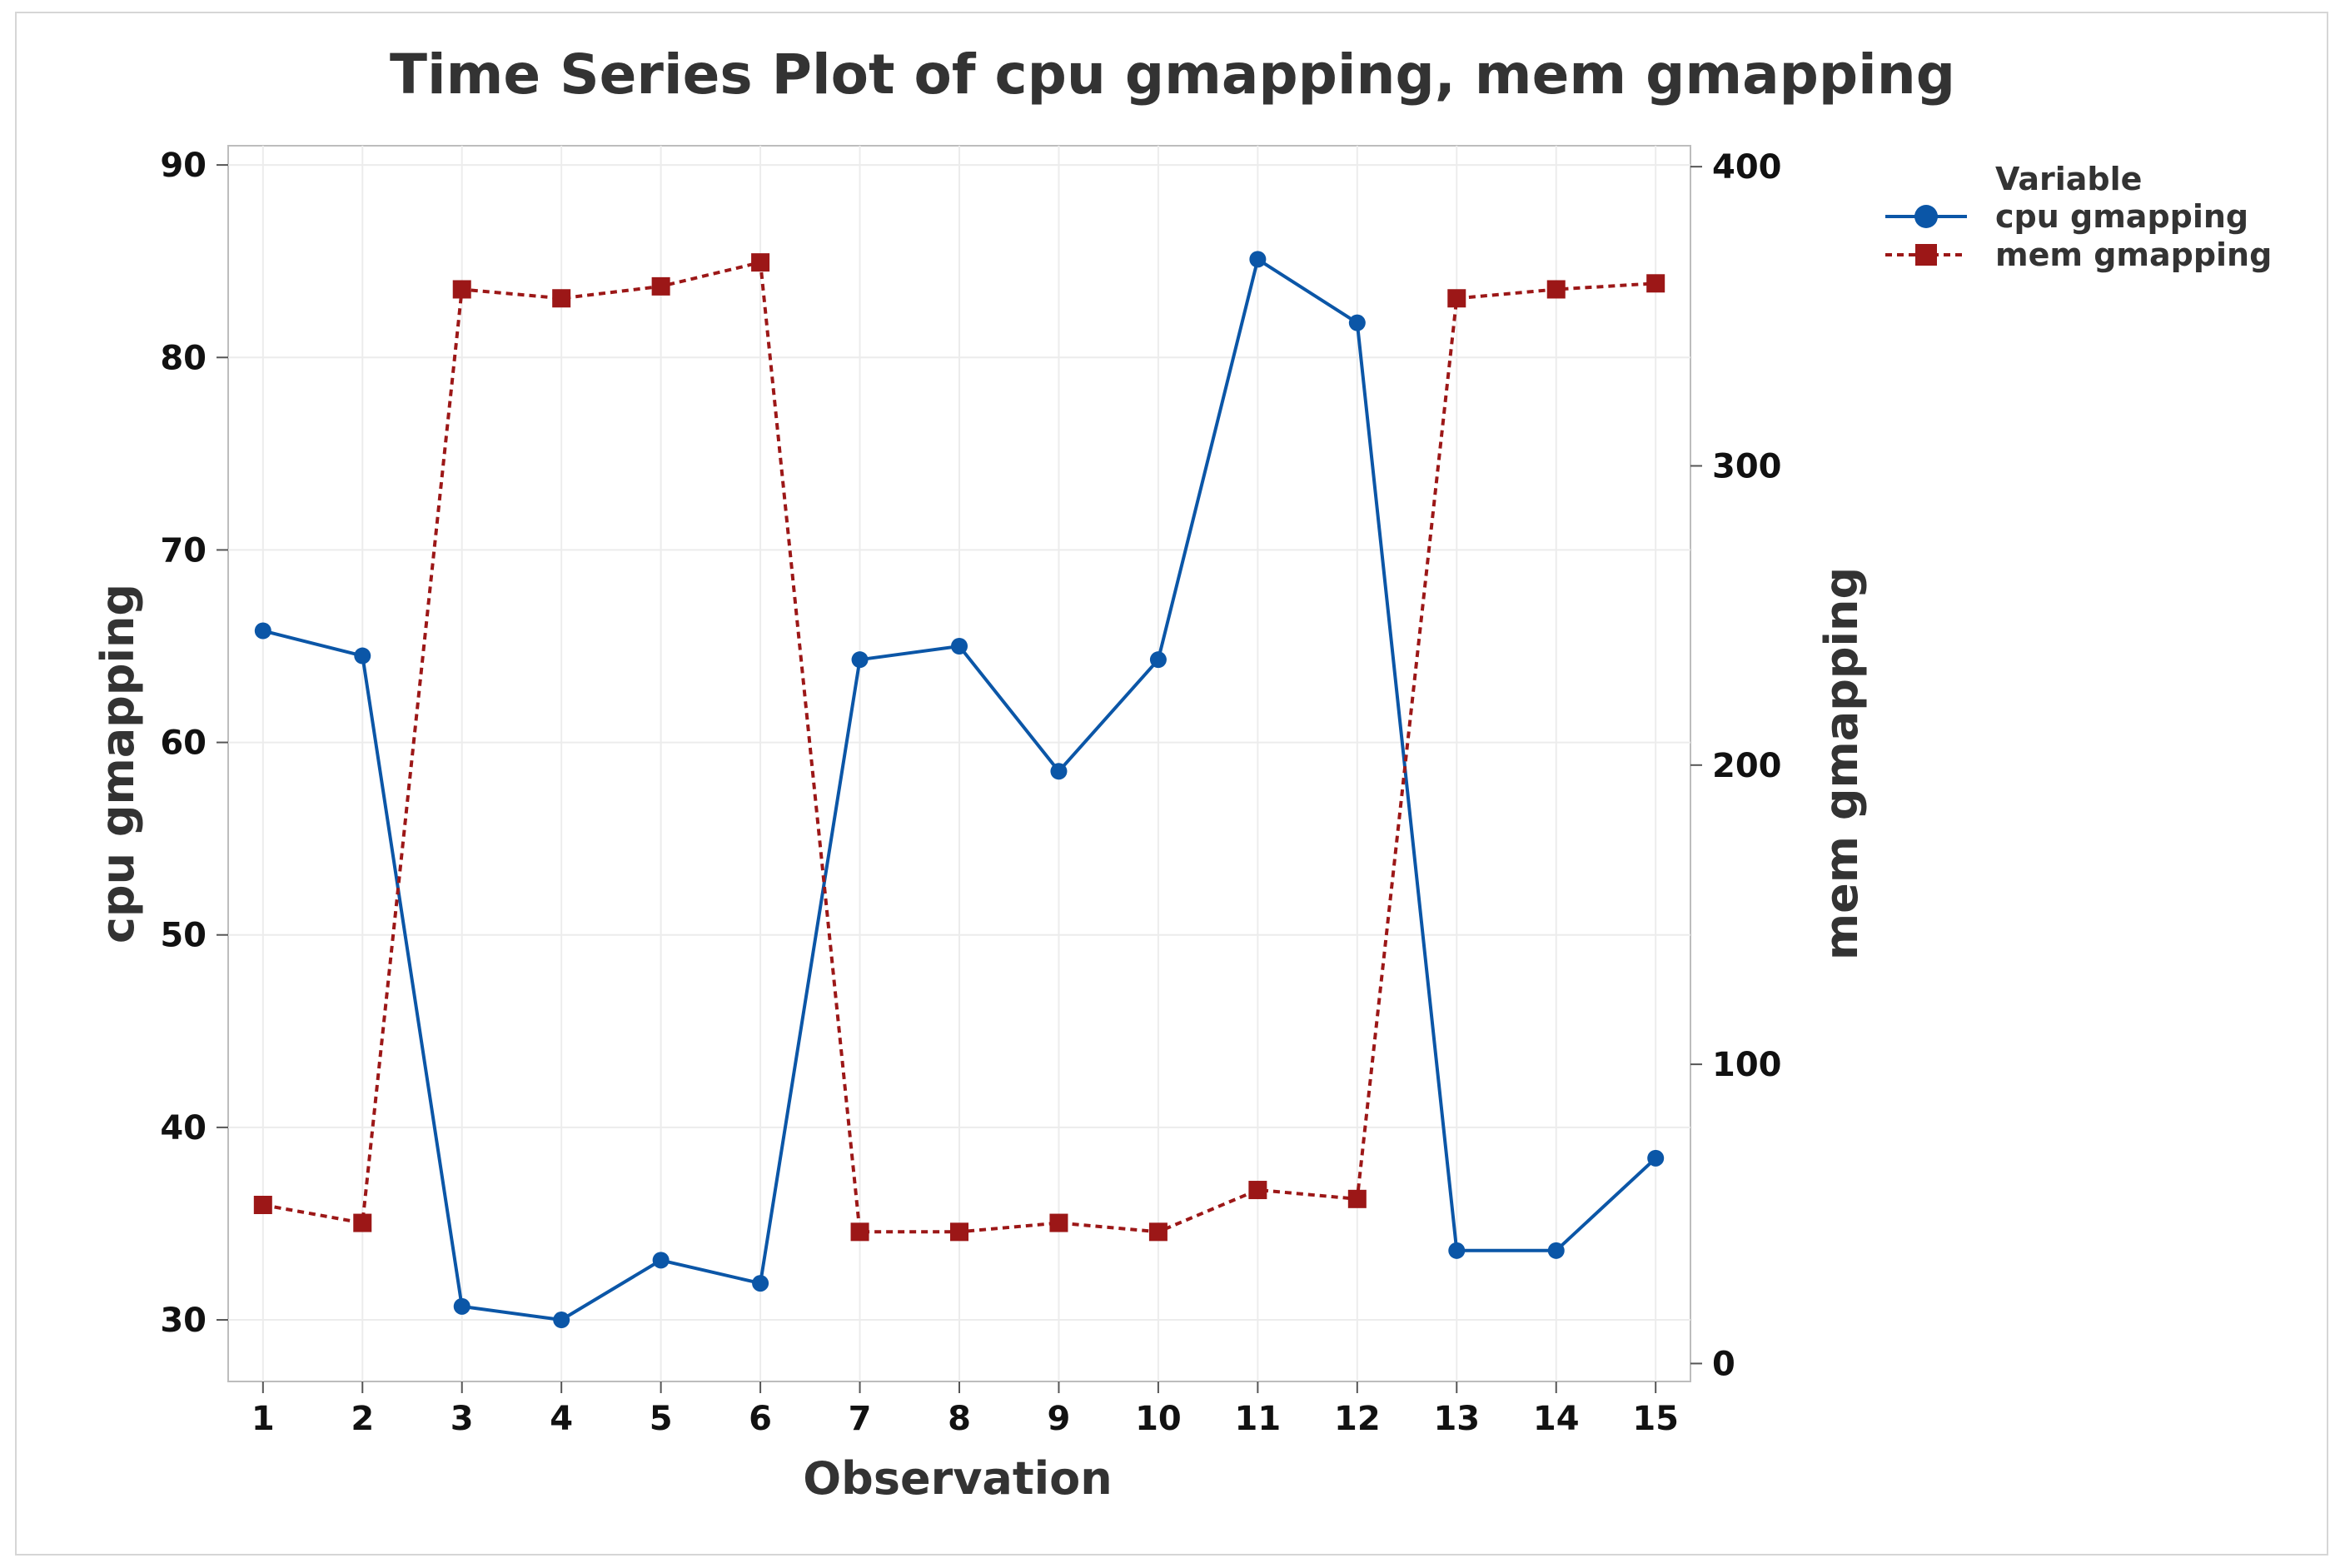 Image resolution: width=2345 pixels, height=1568 pixels. I want to click on legend-marker-mem, so click(1926, 255).